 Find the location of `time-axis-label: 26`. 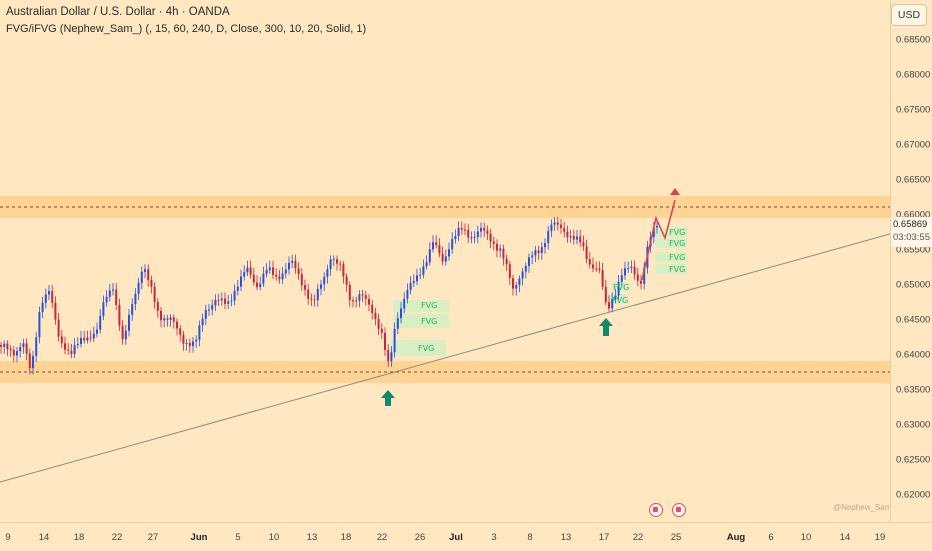

time-axis-label: 26 is located at coordinates (420, 537).